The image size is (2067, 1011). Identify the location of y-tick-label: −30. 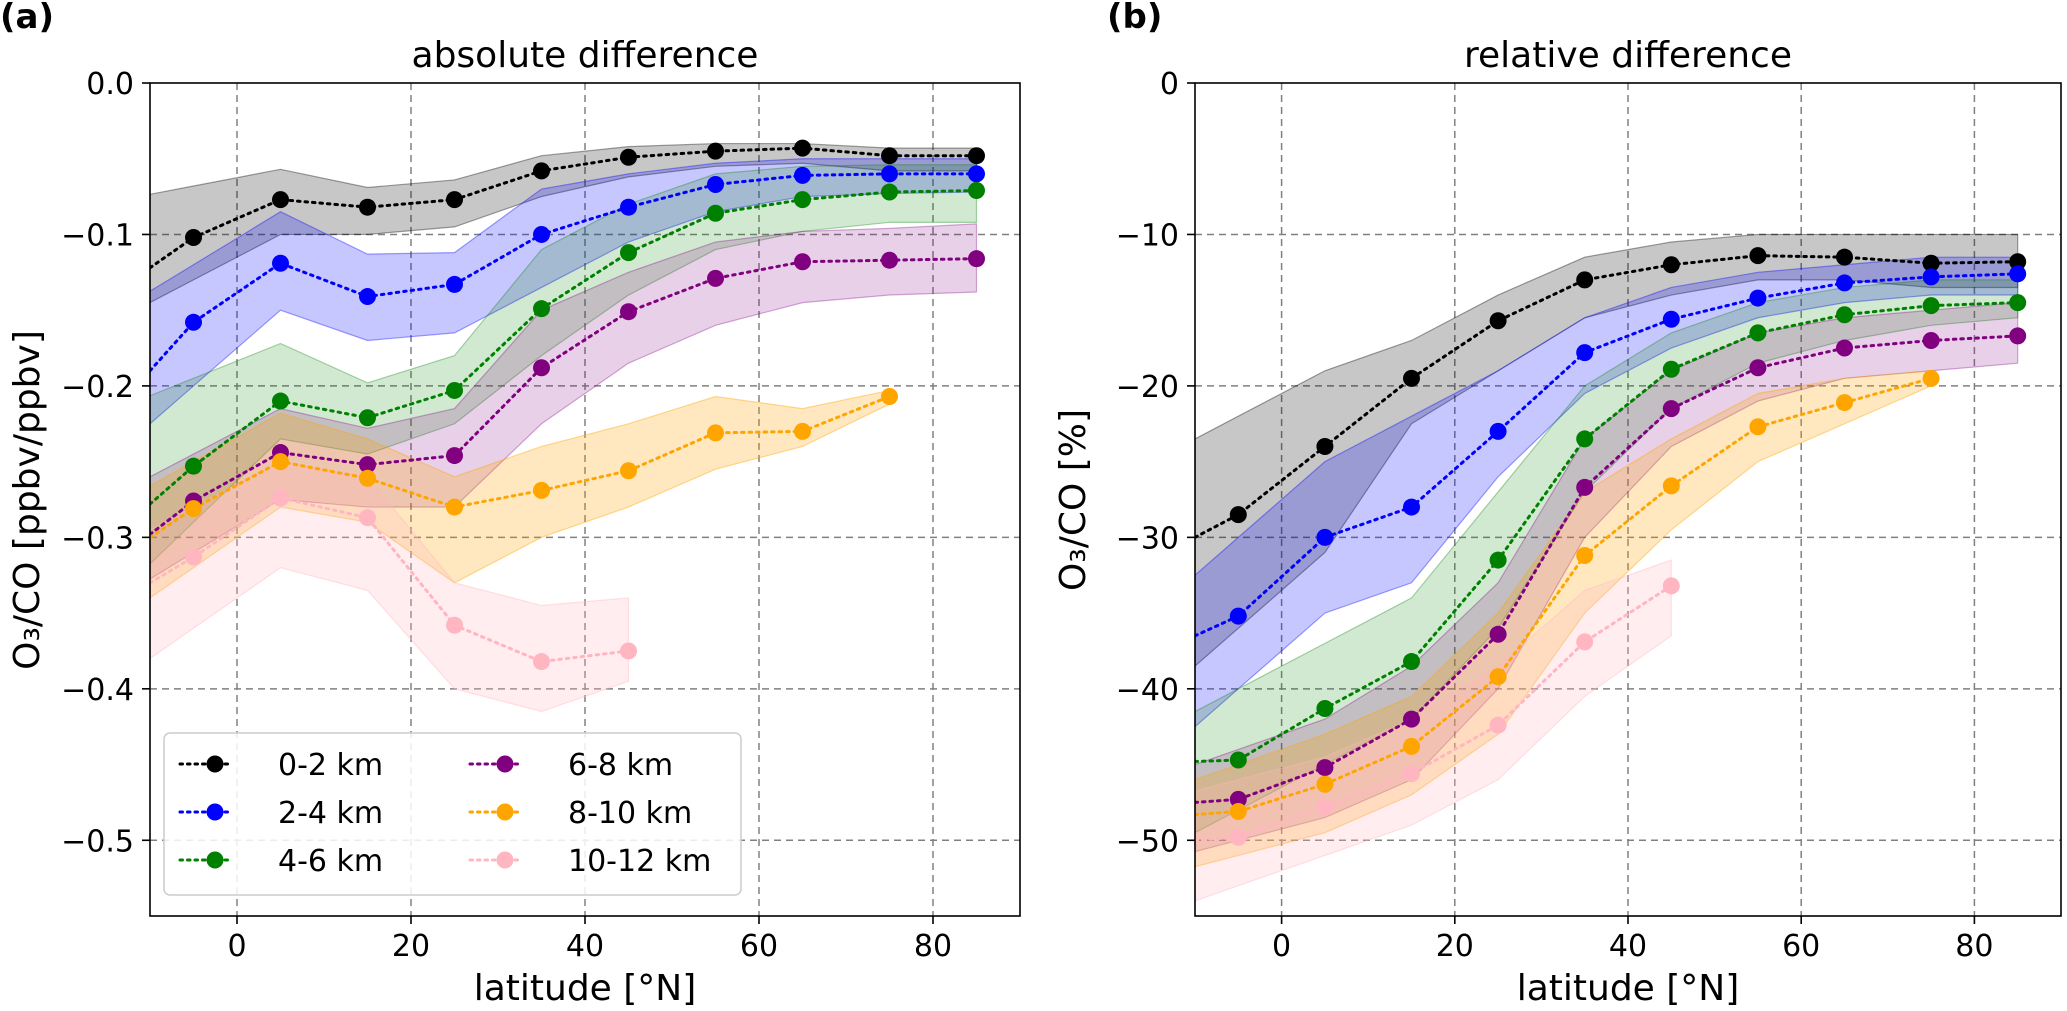
(1147, 538).